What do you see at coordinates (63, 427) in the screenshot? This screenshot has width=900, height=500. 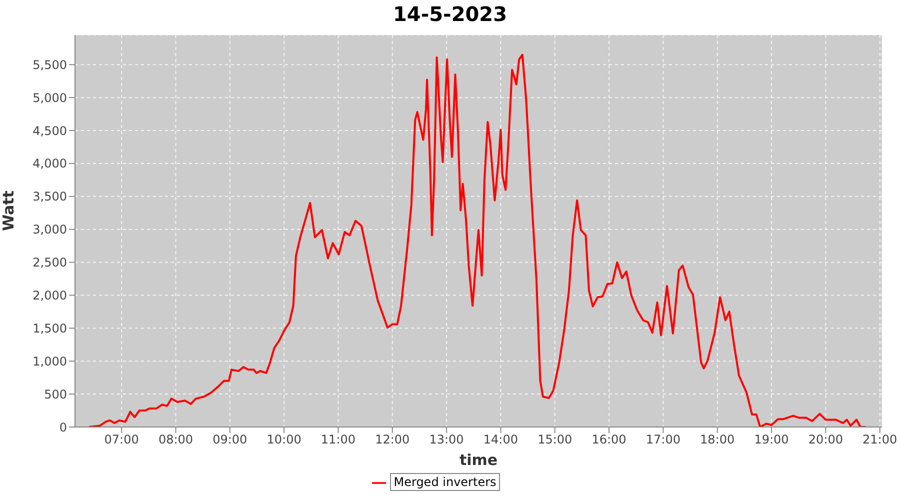 I see `y-tick-label: 0` at bounding box center [63, 427].